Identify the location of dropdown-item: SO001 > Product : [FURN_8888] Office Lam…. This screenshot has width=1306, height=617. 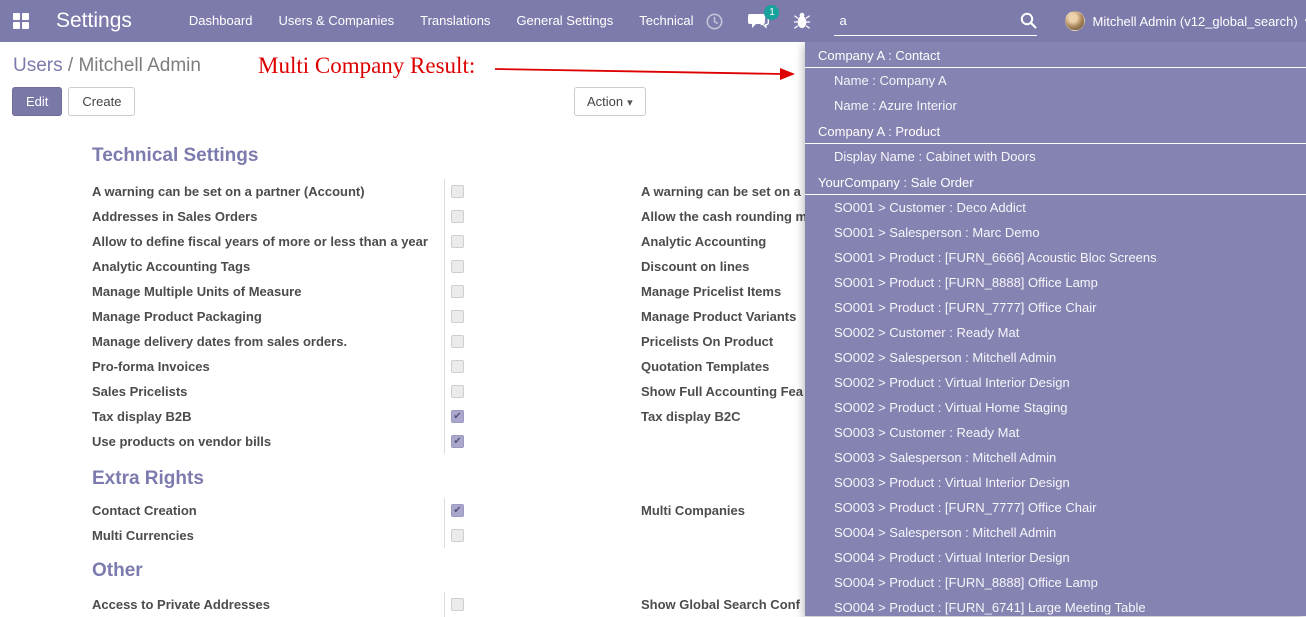
(966, 282).